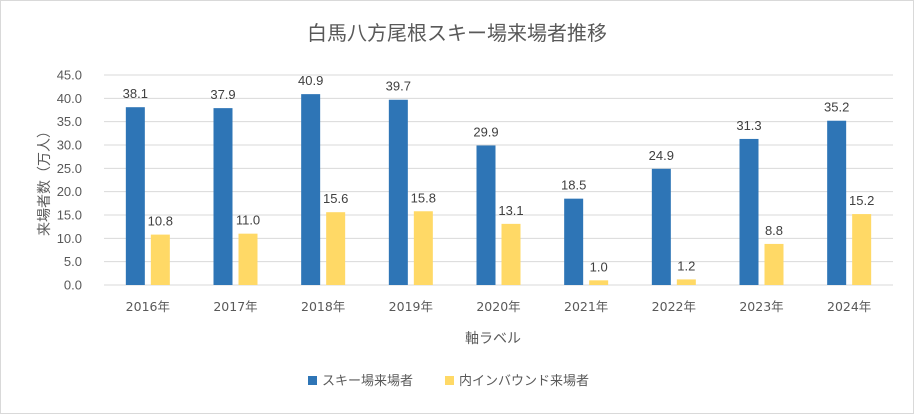 Image resolution: width=914 pixels, height=414 pixels. Describe the element at coordinates (674, 306) in the screenshot. I see `x-tick-label: 2022年` at that location.